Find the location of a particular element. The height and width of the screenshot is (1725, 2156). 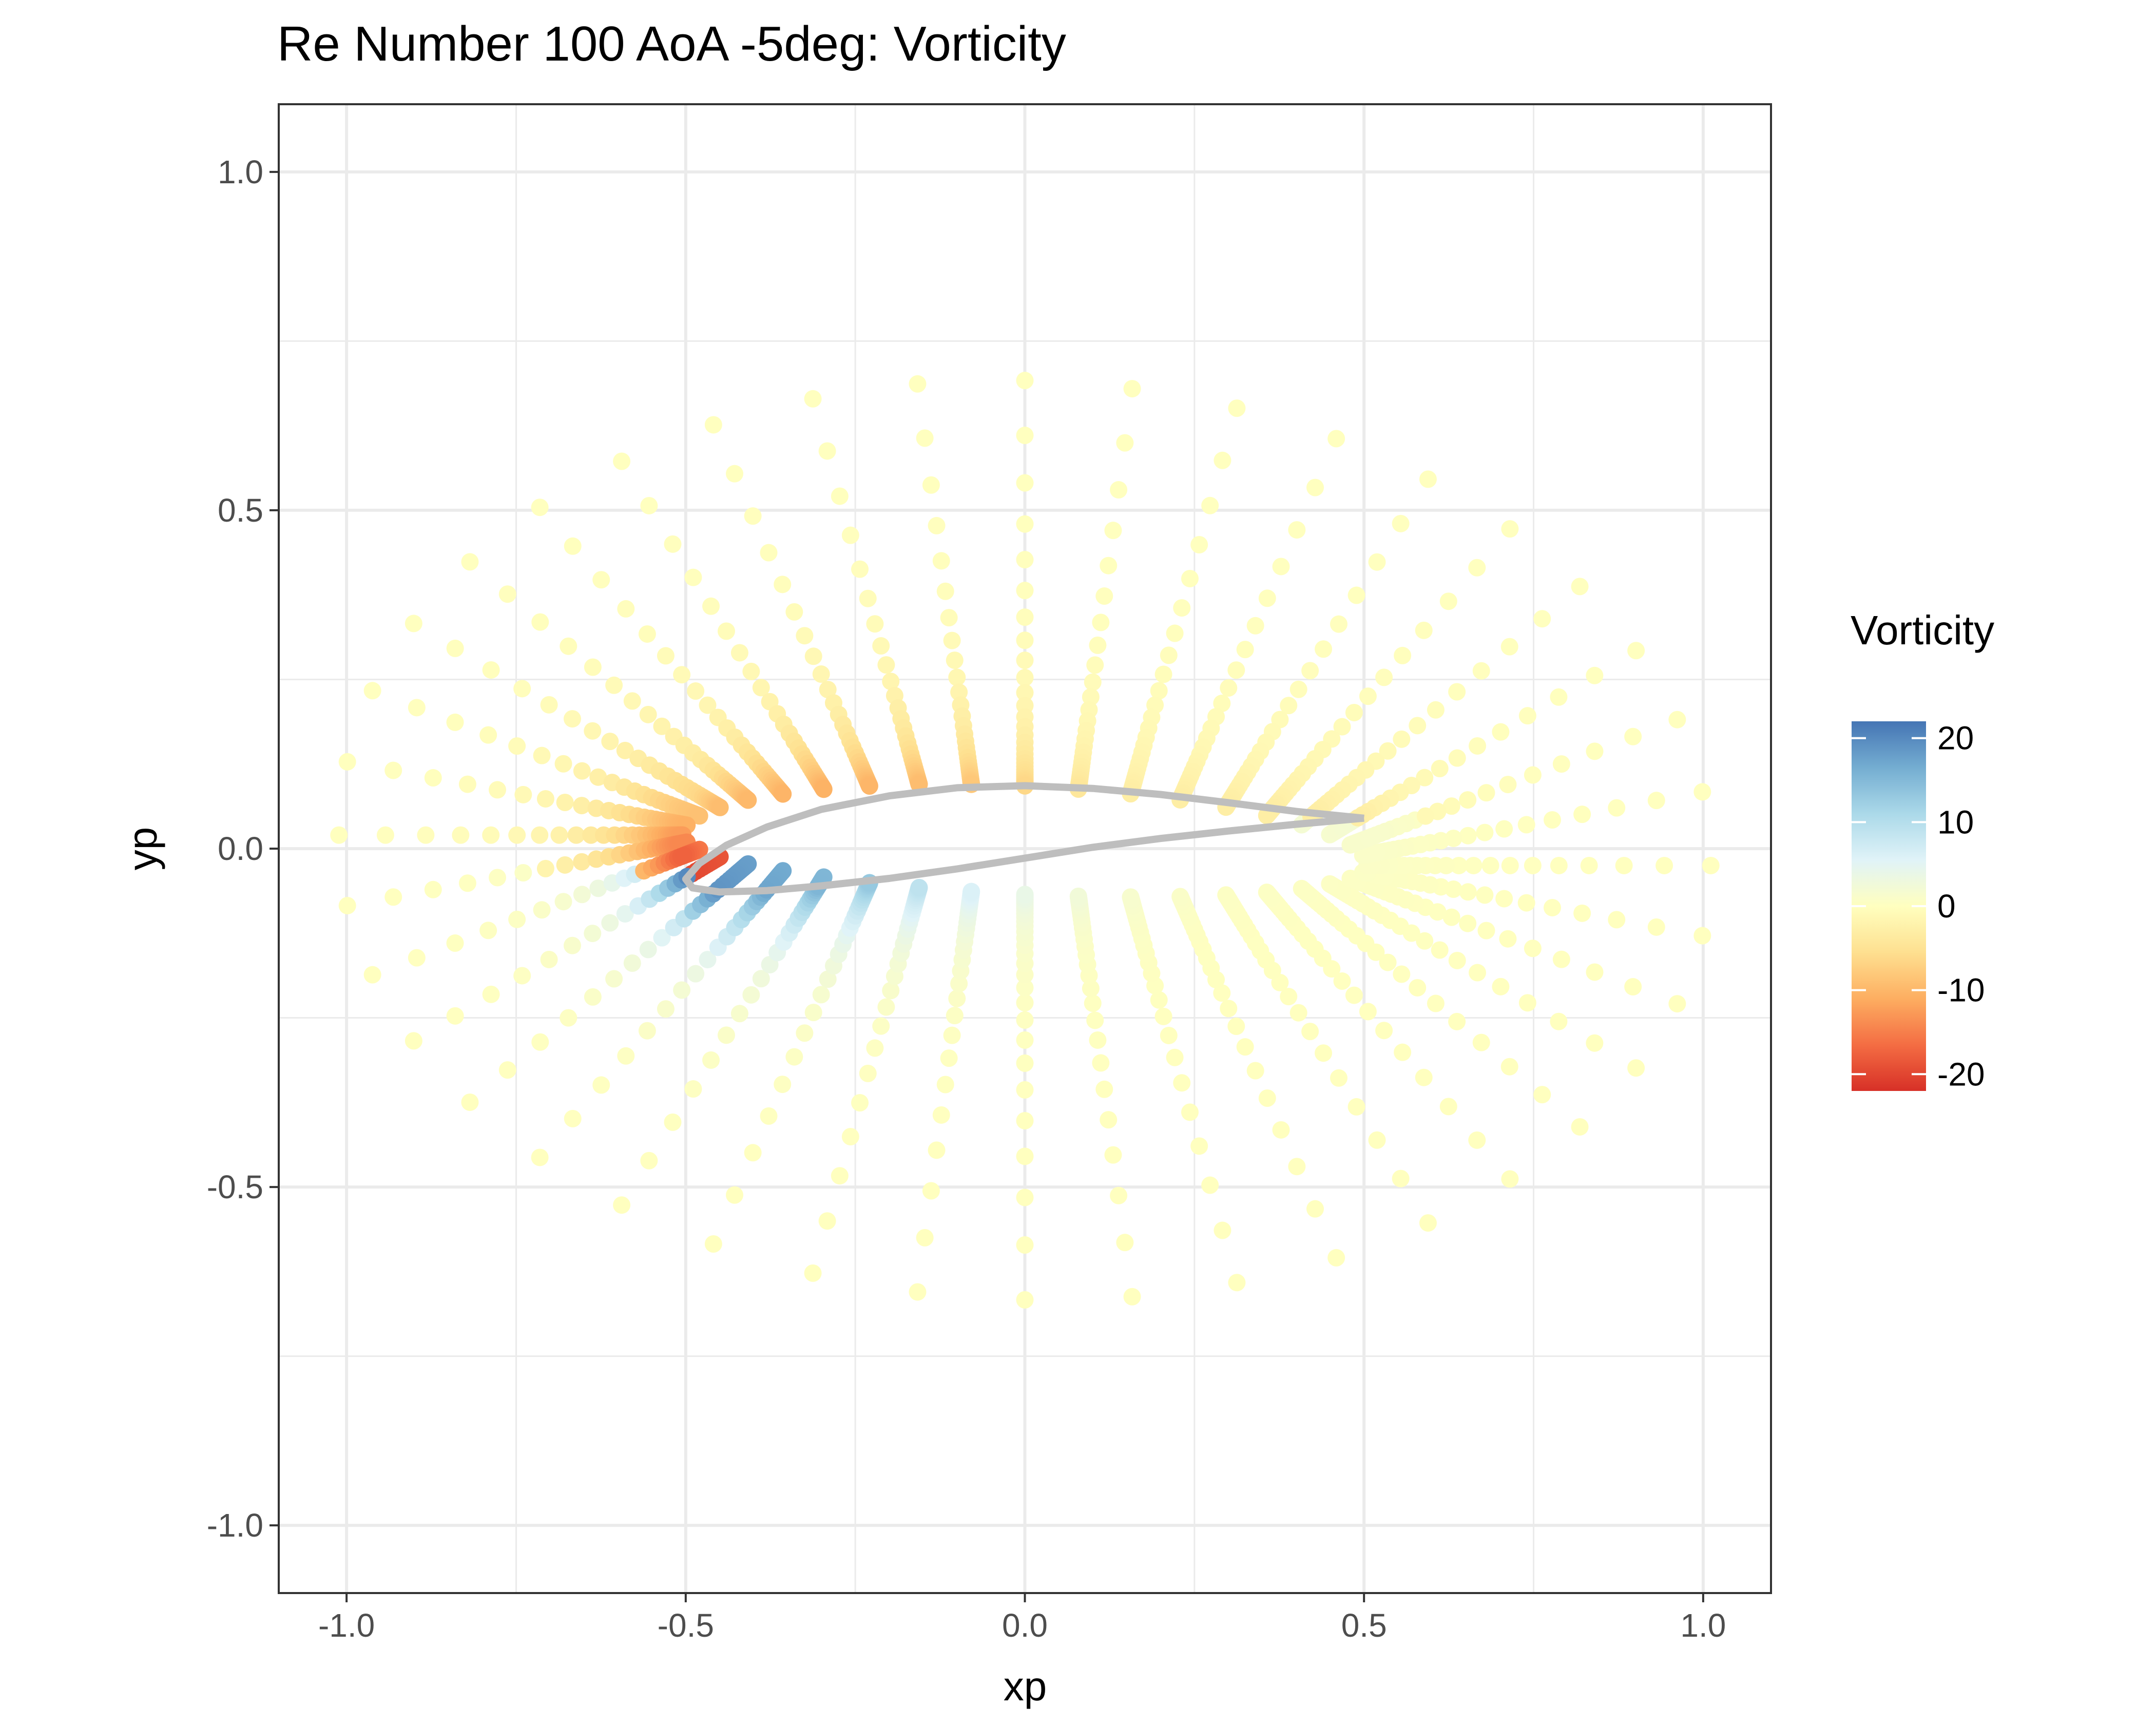

legend-label: 20 is located at coordinates (1955, 738).